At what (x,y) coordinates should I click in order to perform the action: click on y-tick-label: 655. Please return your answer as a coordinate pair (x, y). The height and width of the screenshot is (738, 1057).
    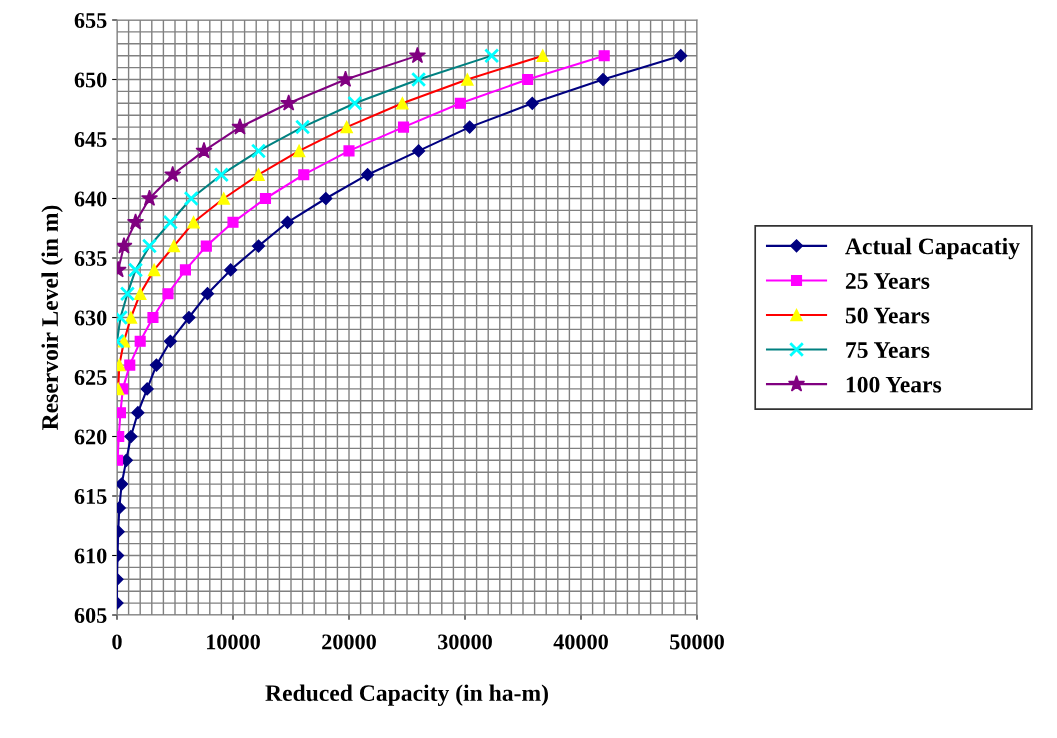
    Looking at the image, I should click on (90, 20).